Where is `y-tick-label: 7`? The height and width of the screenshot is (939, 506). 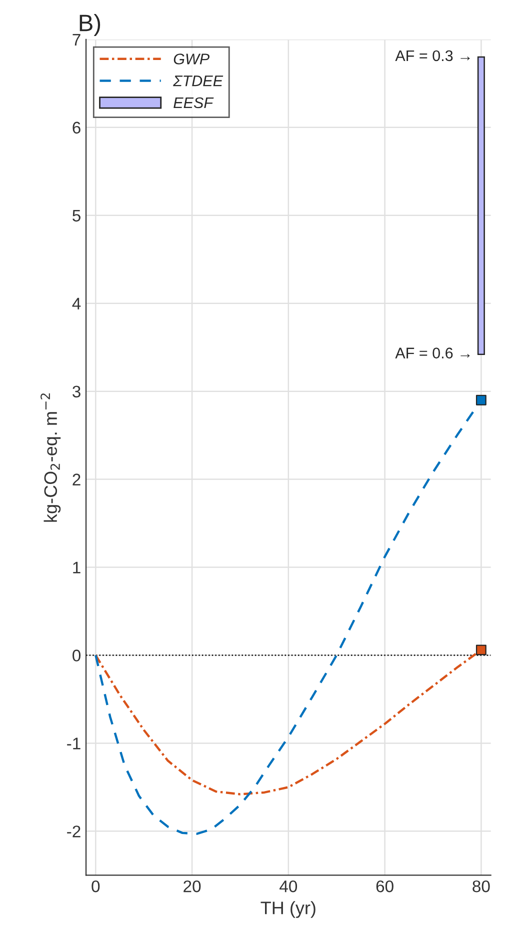 y-tick-label: 7 is located at coordinates (76, 40).